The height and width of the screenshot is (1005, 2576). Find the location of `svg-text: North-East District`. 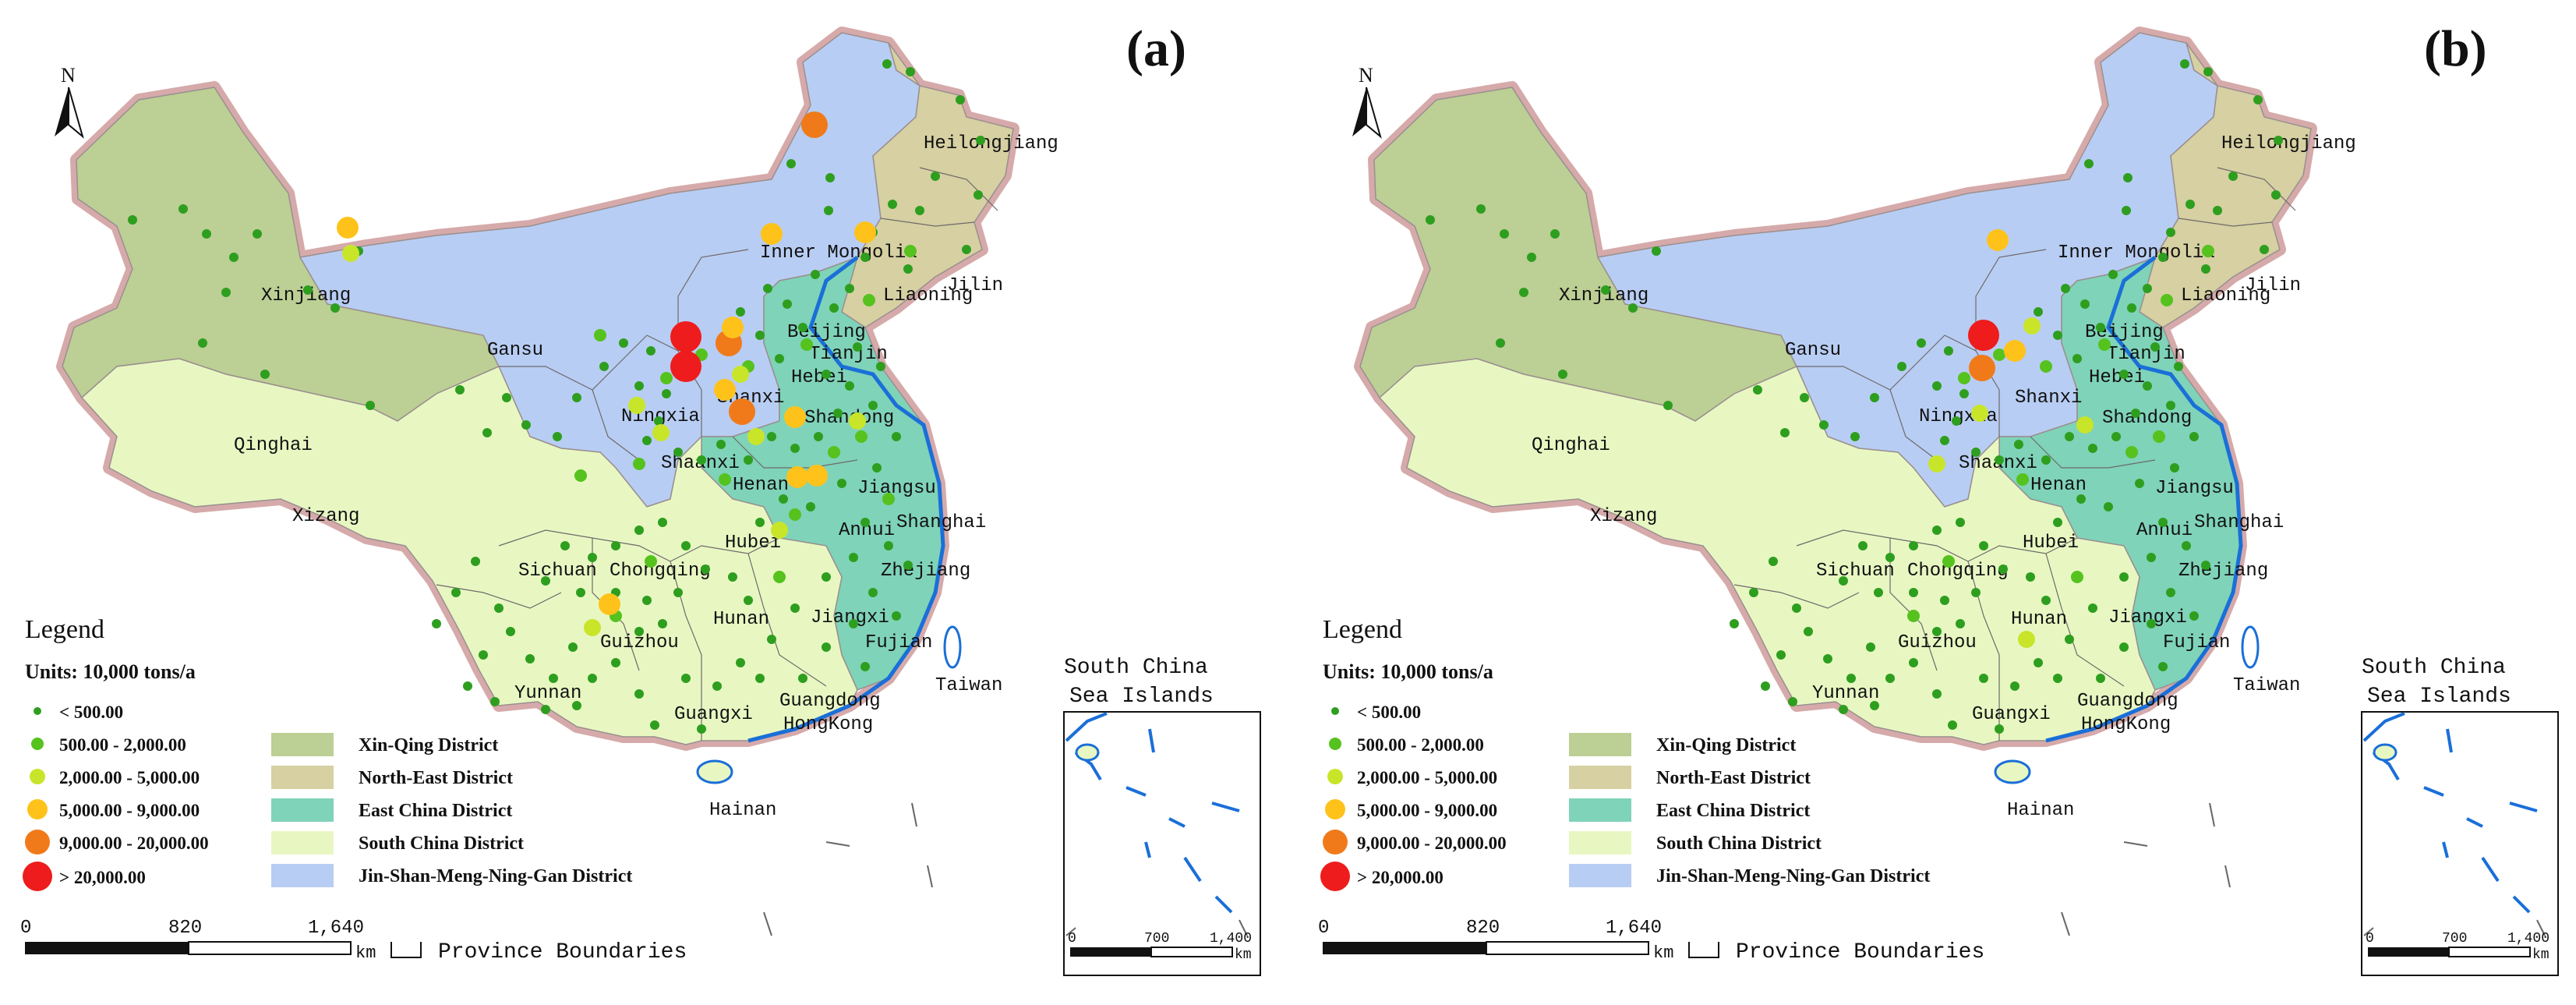

svg-text: North-East District is located at coordinates (1733, 778).